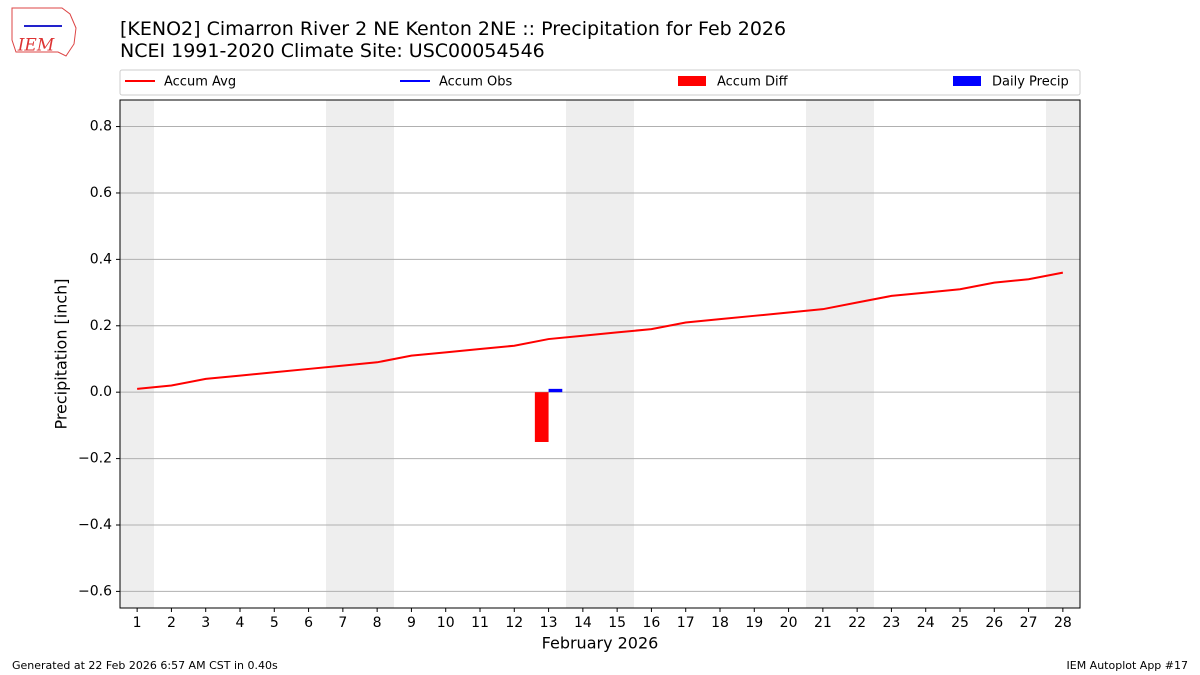 This screenshot has height=675, width=1200. Describe the element at coordinates (308, 623) in the screenshot. I see `x-tick-label: 6` at that location.